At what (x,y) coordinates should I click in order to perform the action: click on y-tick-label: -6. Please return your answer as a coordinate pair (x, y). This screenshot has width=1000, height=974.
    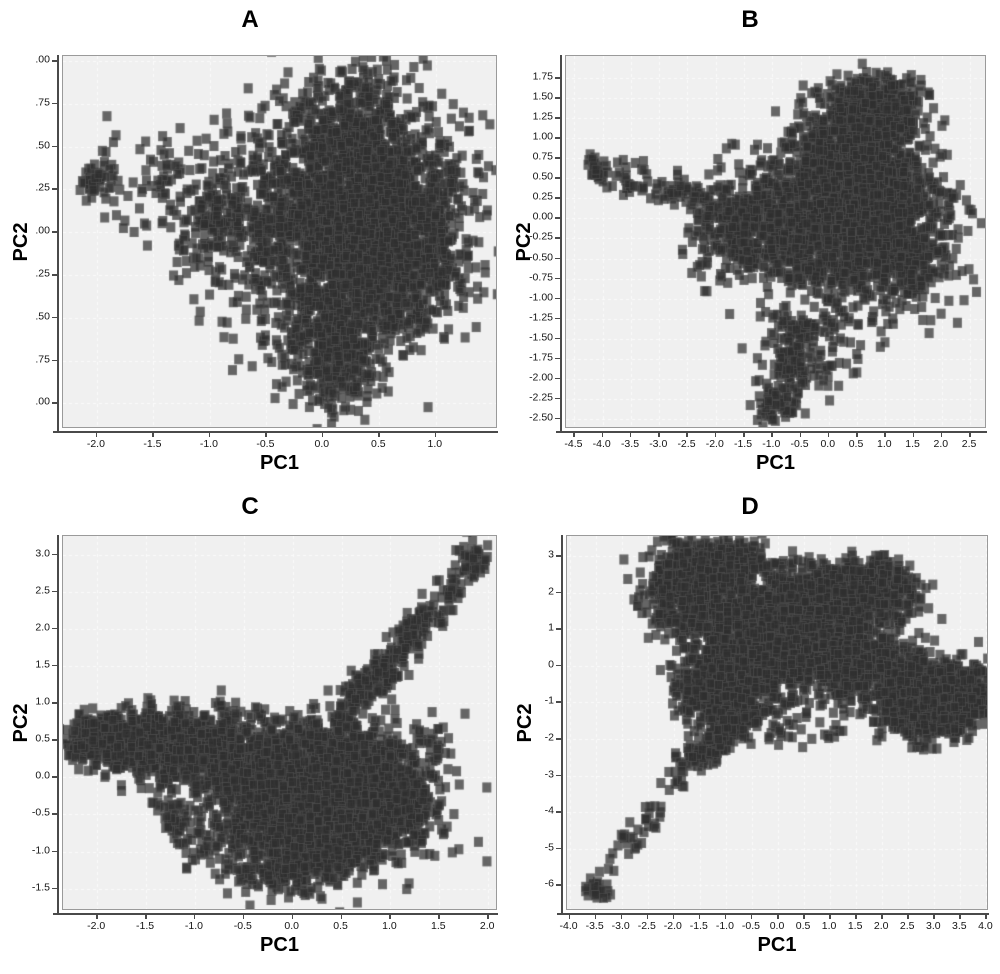
    Looking at the image, I should click on (549, 883).